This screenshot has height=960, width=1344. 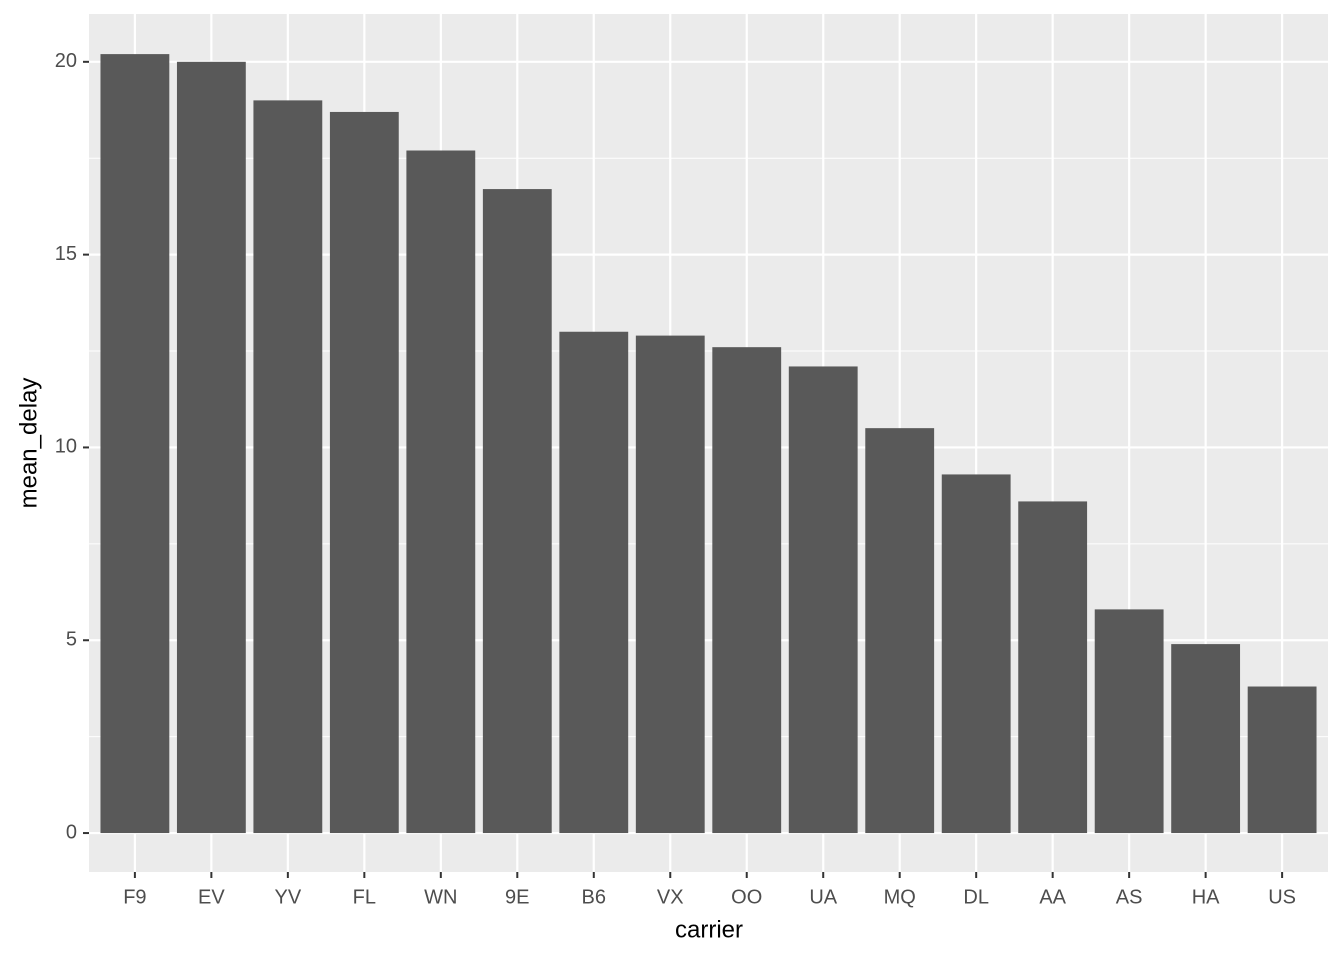 I want to click on y-tick-label: 15, so click(x=66, y=254).